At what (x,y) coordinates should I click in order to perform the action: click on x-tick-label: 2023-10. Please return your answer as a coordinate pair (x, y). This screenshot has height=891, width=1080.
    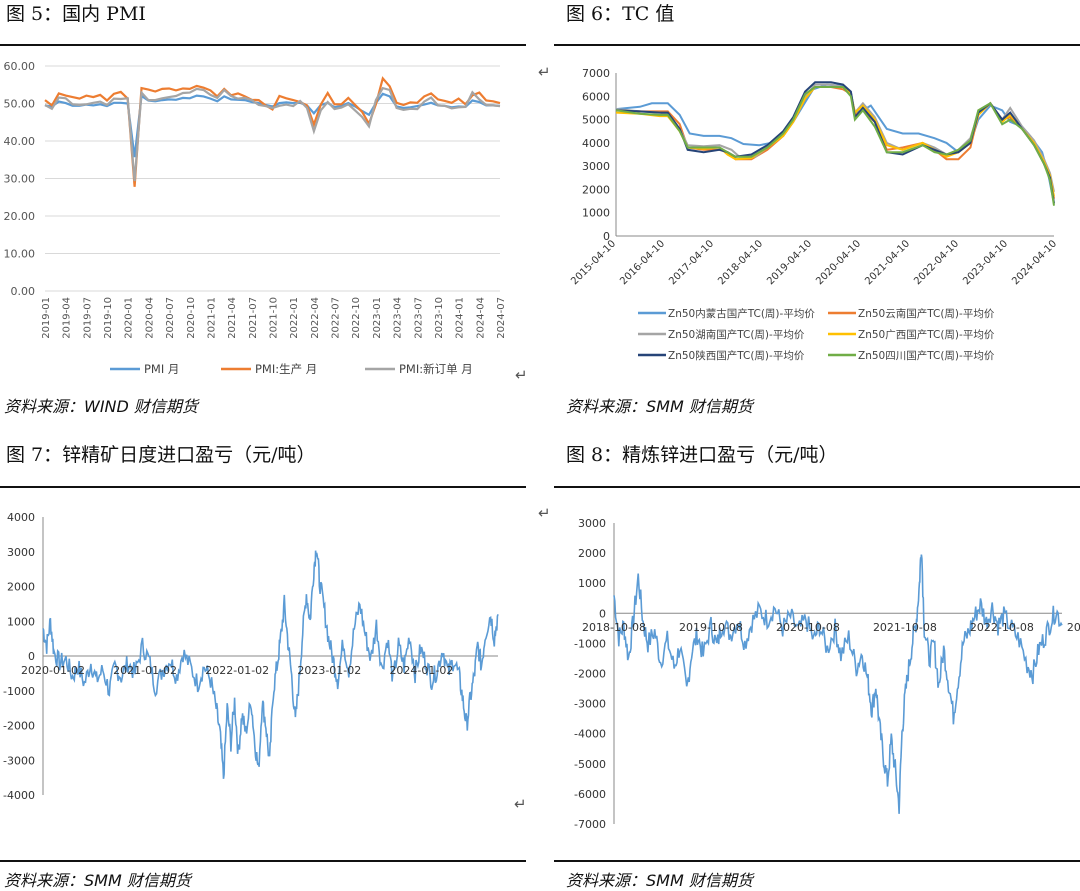
    Looking at the image, I should click on (439, 318).